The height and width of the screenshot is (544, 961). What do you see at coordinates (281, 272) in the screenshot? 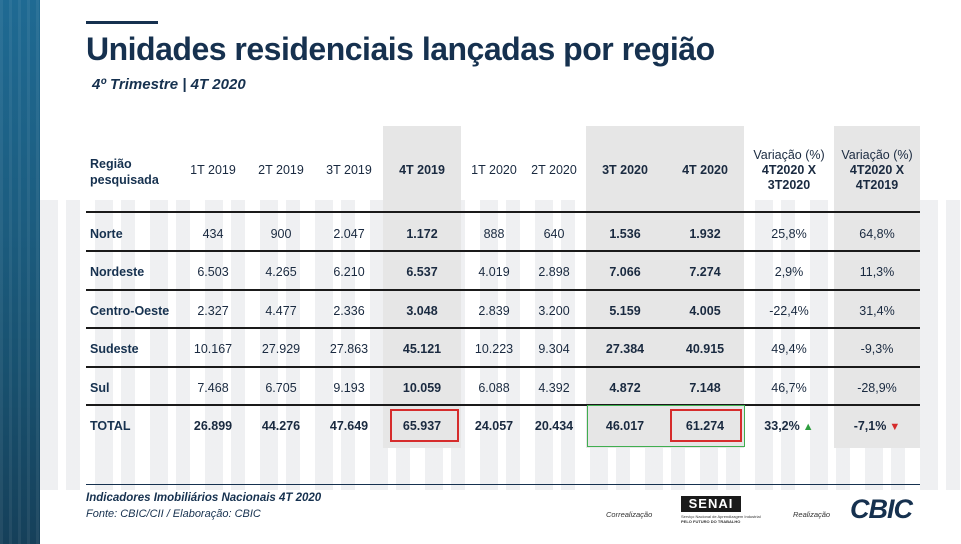
I see `table-cell: 4.265` at bounding box center [281, 272].